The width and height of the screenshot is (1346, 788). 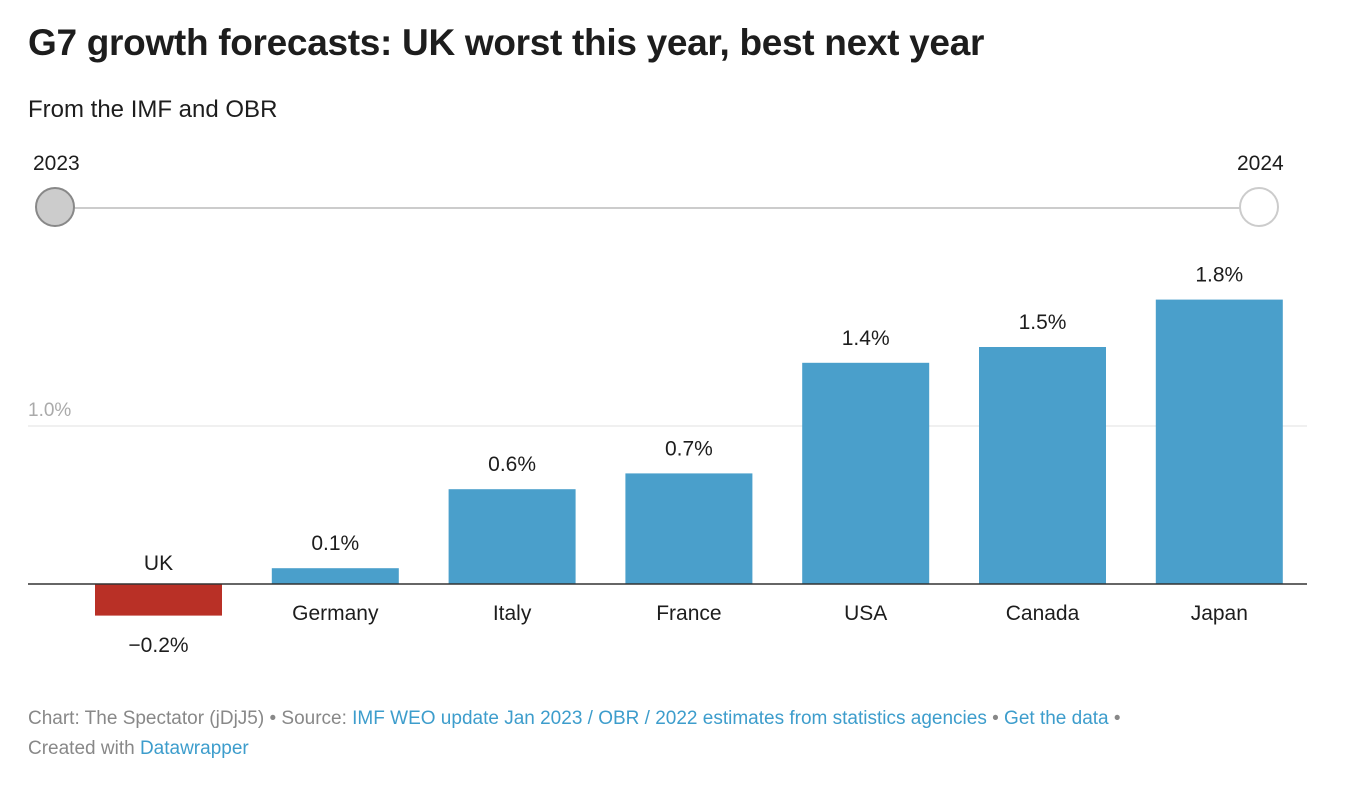 I want to click on year-slider-track, so click(x=657, y=208).